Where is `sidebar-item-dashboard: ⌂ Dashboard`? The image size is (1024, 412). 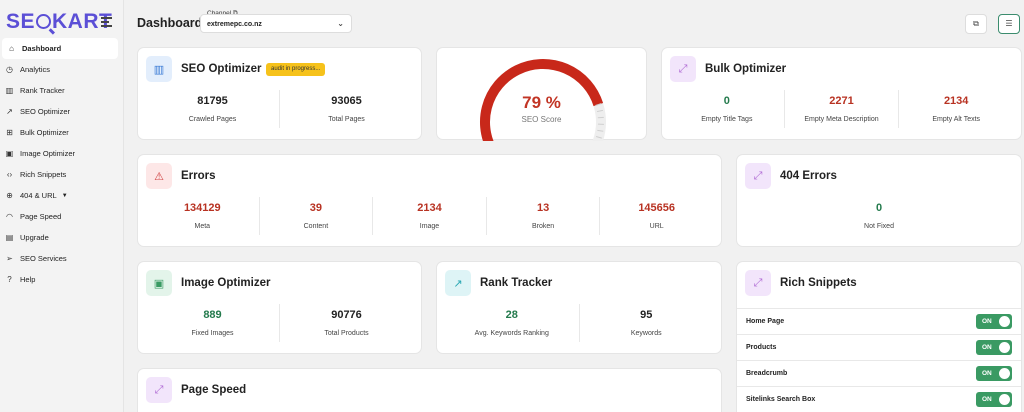 sidebar-item-dashboard: ⌂ Dashboard is located at coordinates (60, 48).